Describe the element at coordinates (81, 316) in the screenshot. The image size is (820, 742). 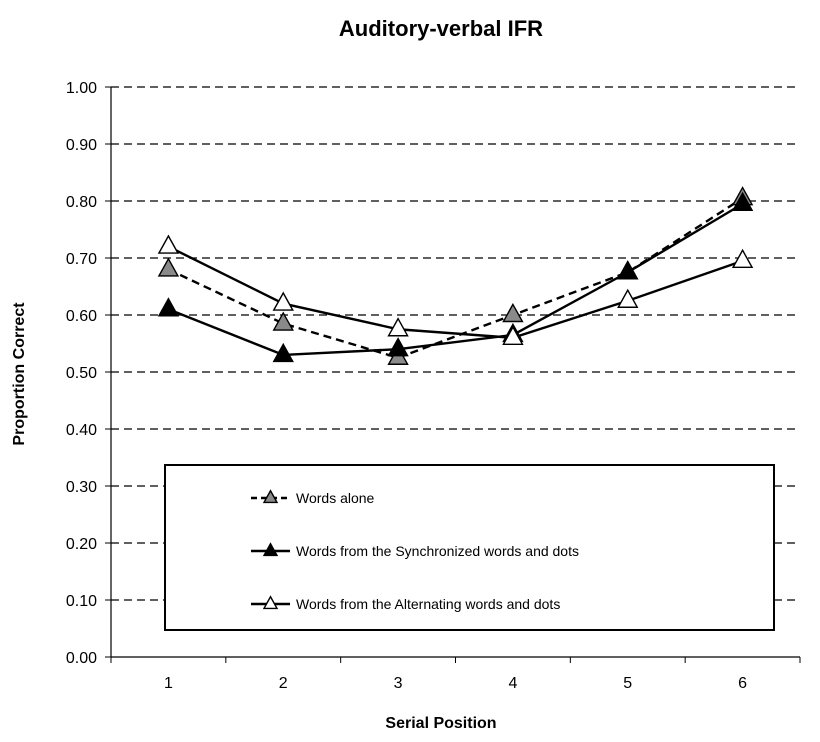
I see `y-tick-label: 0.60` at that location.